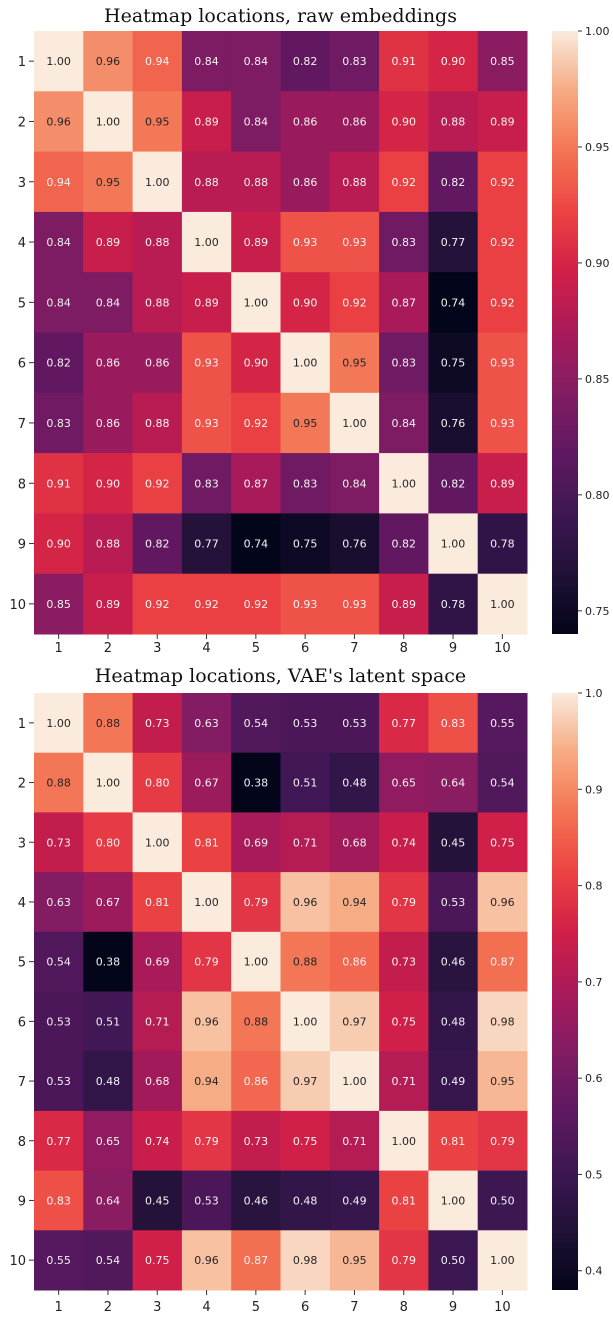  What do you see at coordinates (453, 962) in the screenshot?
I see `cell-value-label: 0.46` at bounding box center [453, 962].